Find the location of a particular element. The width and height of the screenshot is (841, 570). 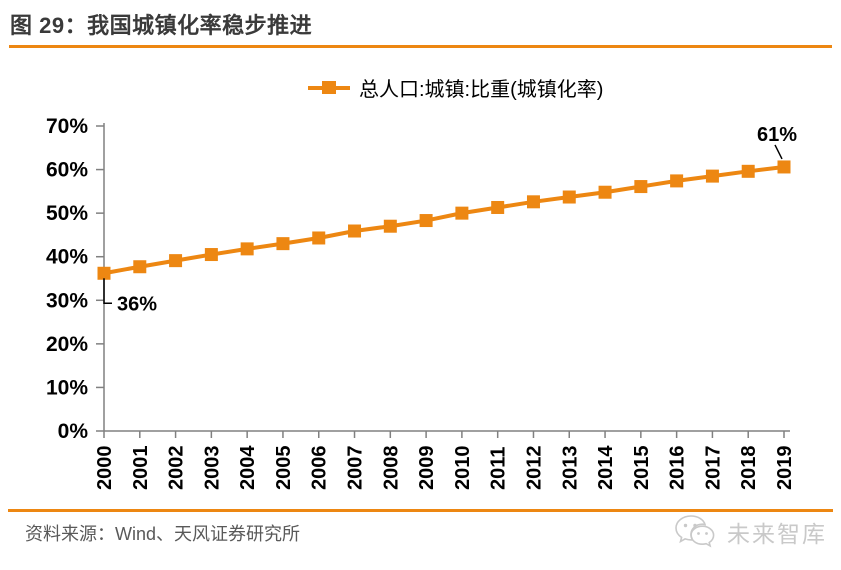

y-tick-label: 40% is located at coordinates (67, 257).